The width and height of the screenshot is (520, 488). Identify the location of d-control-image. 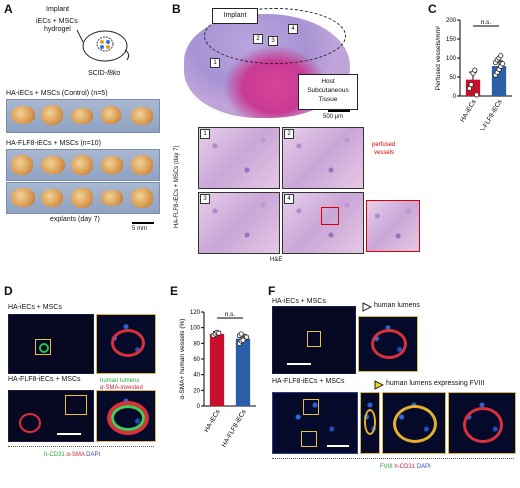
(51, 344).